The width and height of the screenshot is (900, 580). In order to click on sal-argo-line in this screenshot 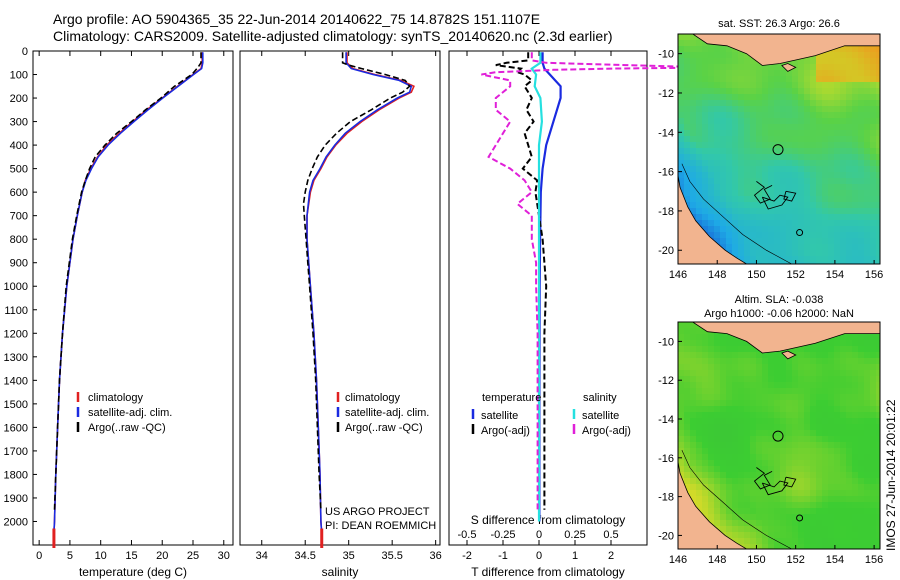, I will do `click(356, 281)`.